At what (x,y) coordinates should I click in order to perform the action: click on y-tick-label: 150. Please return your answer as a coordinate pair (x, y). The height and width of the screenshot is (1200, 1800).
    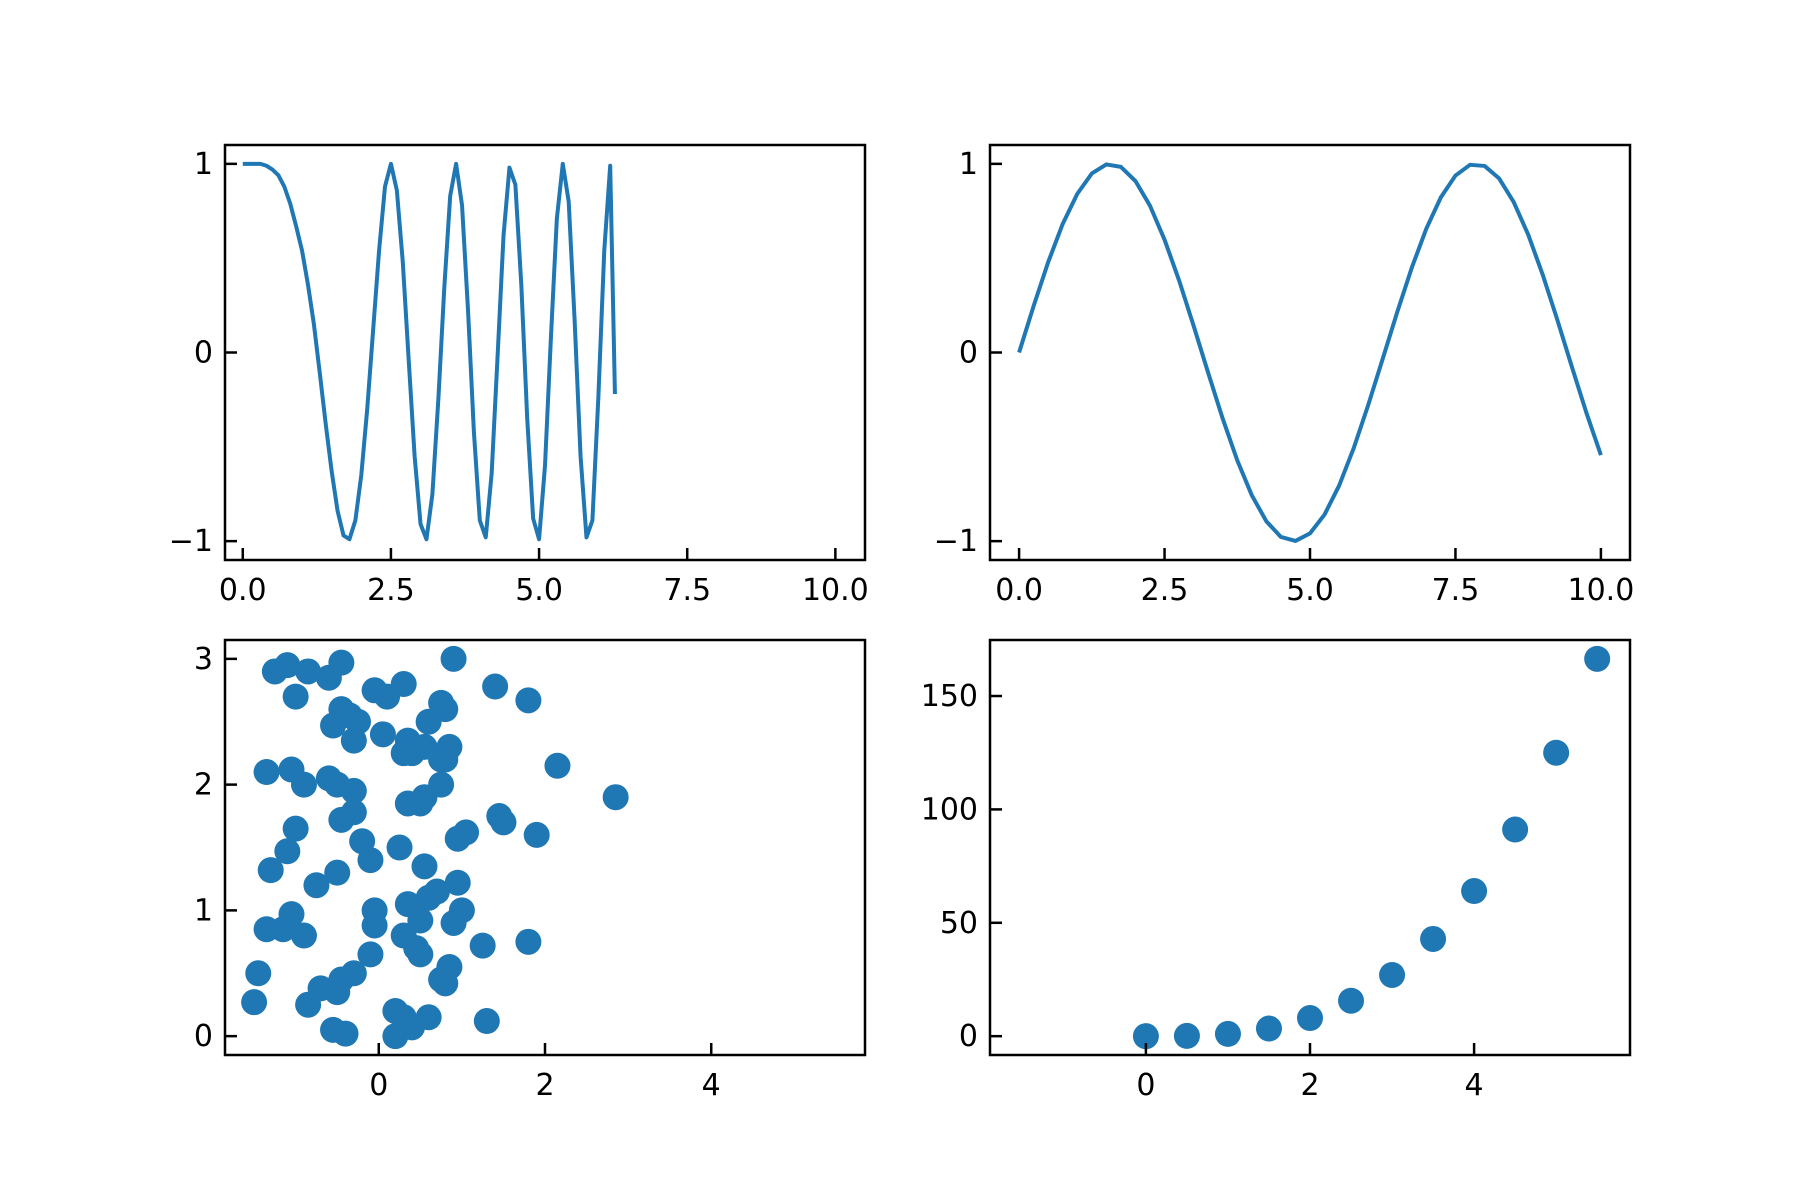
    Looking at the image, I should click on (949, 696).